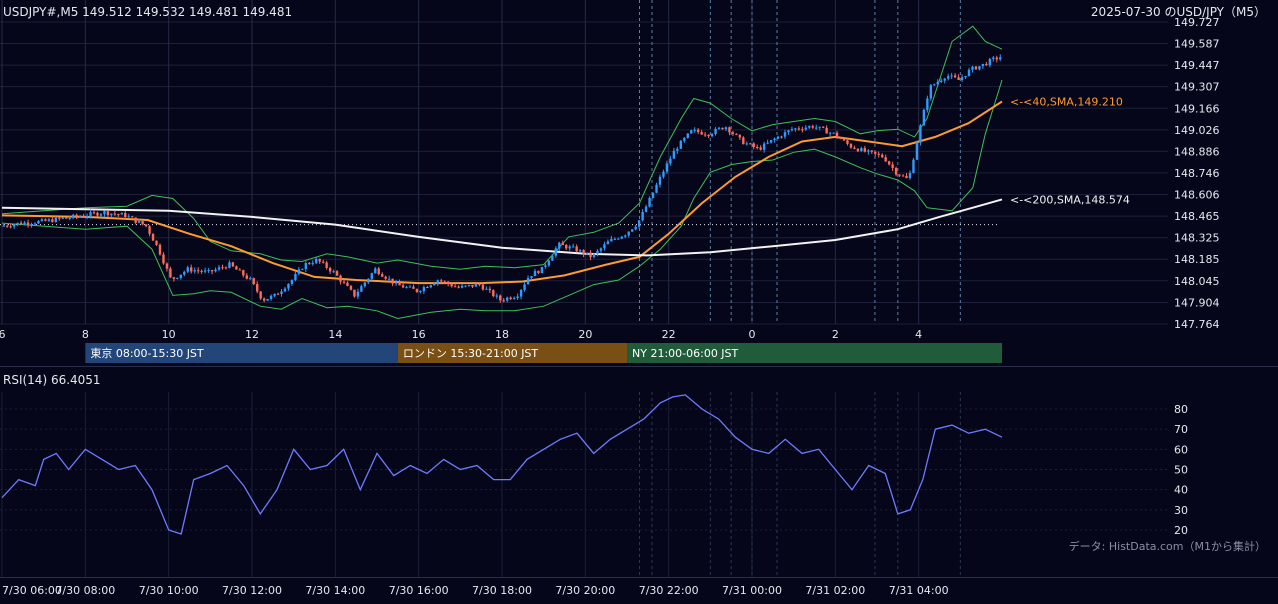  Describe the element at coordinates (1181, 490) in the screenshot. I see `rsi-tick-label: 40` at that location.